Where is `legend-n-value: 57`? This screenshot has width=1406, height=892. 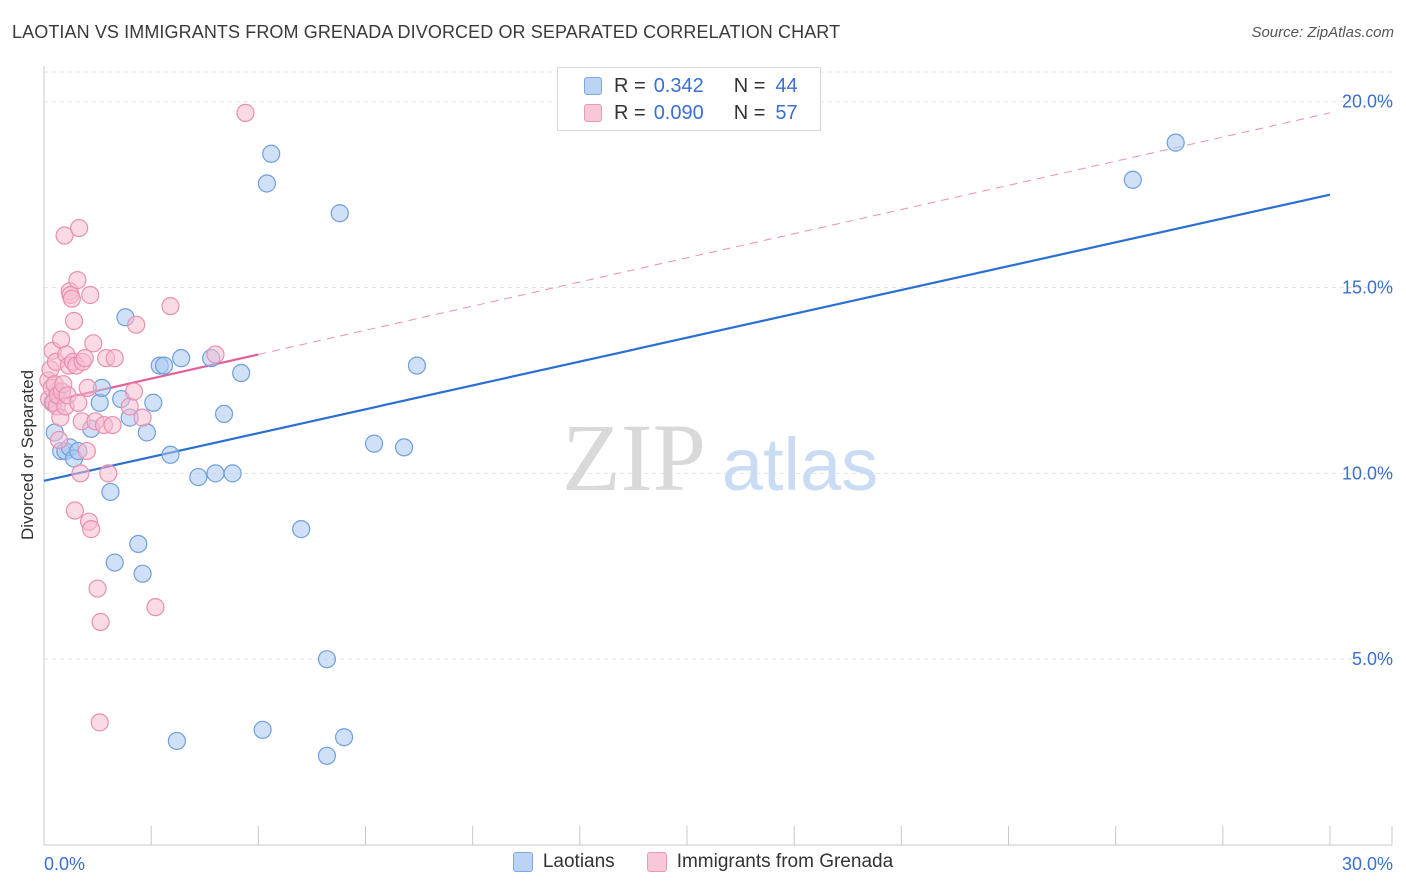
legend-n-value: 57 is located at coordinates (786, 112).